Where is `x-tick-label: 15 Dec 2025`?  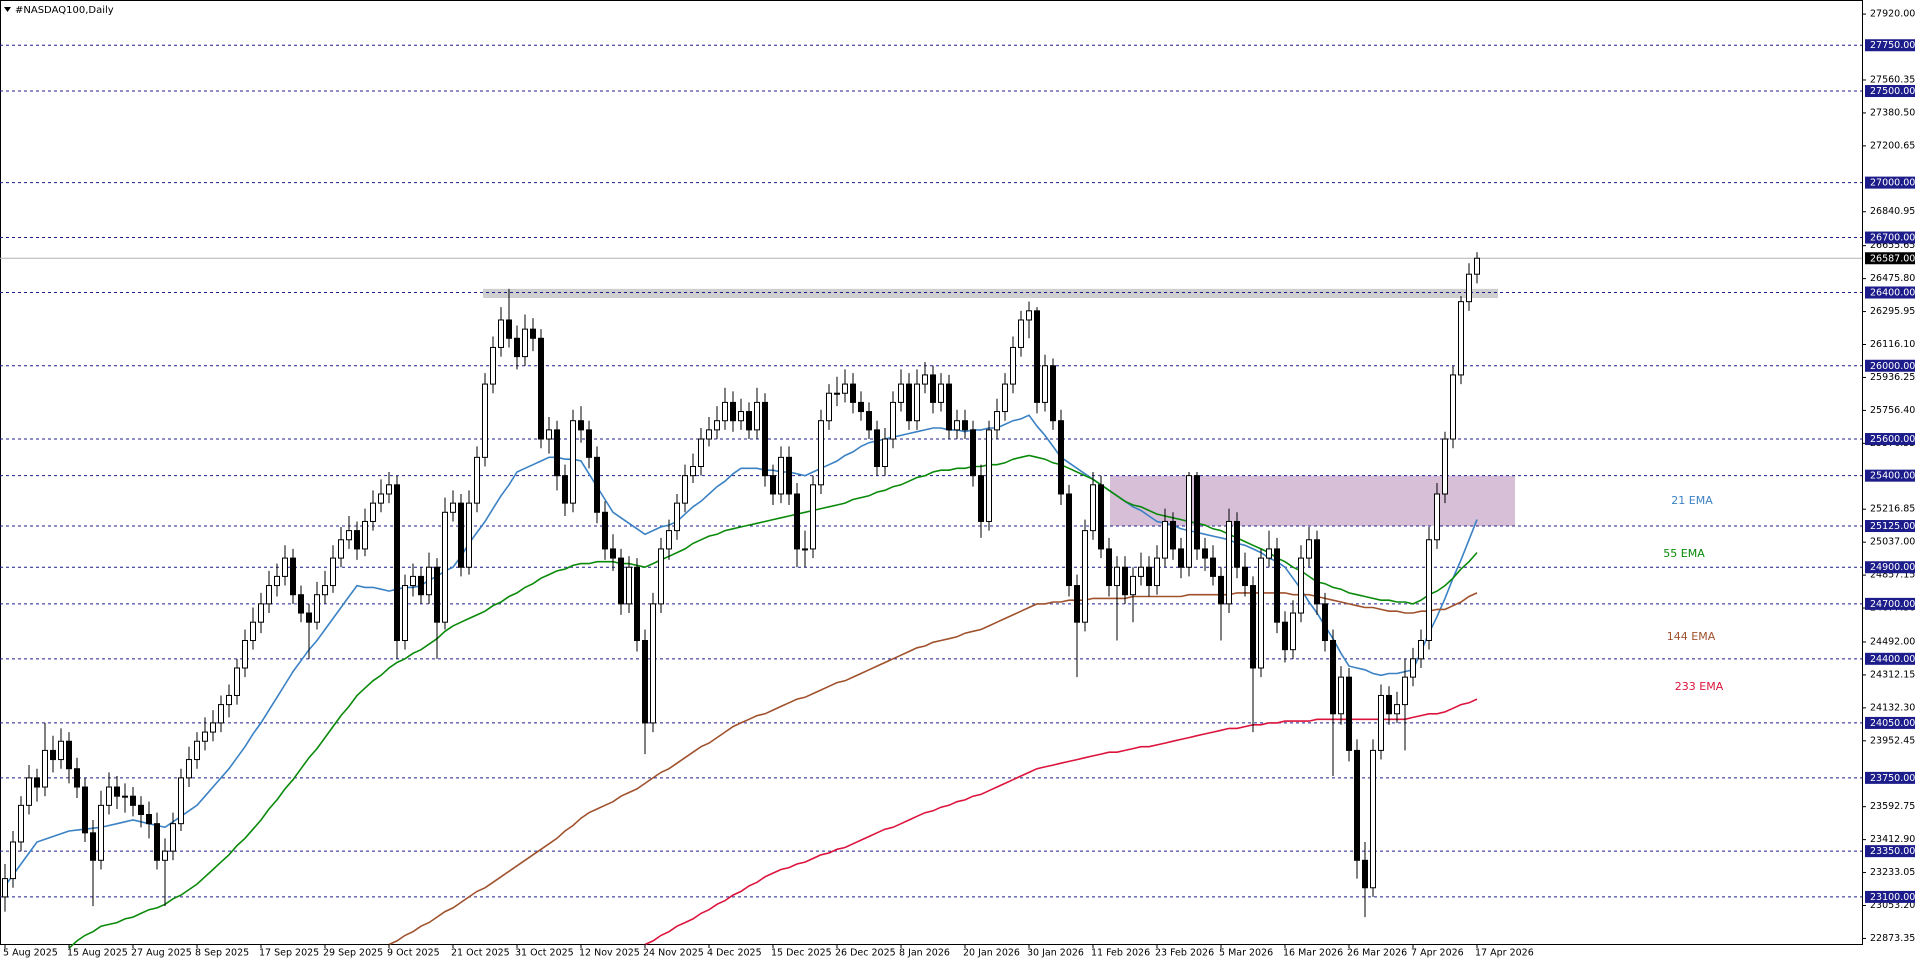 x-tick-label: 15 Dec 2025 is located at coordinates (801, 953).